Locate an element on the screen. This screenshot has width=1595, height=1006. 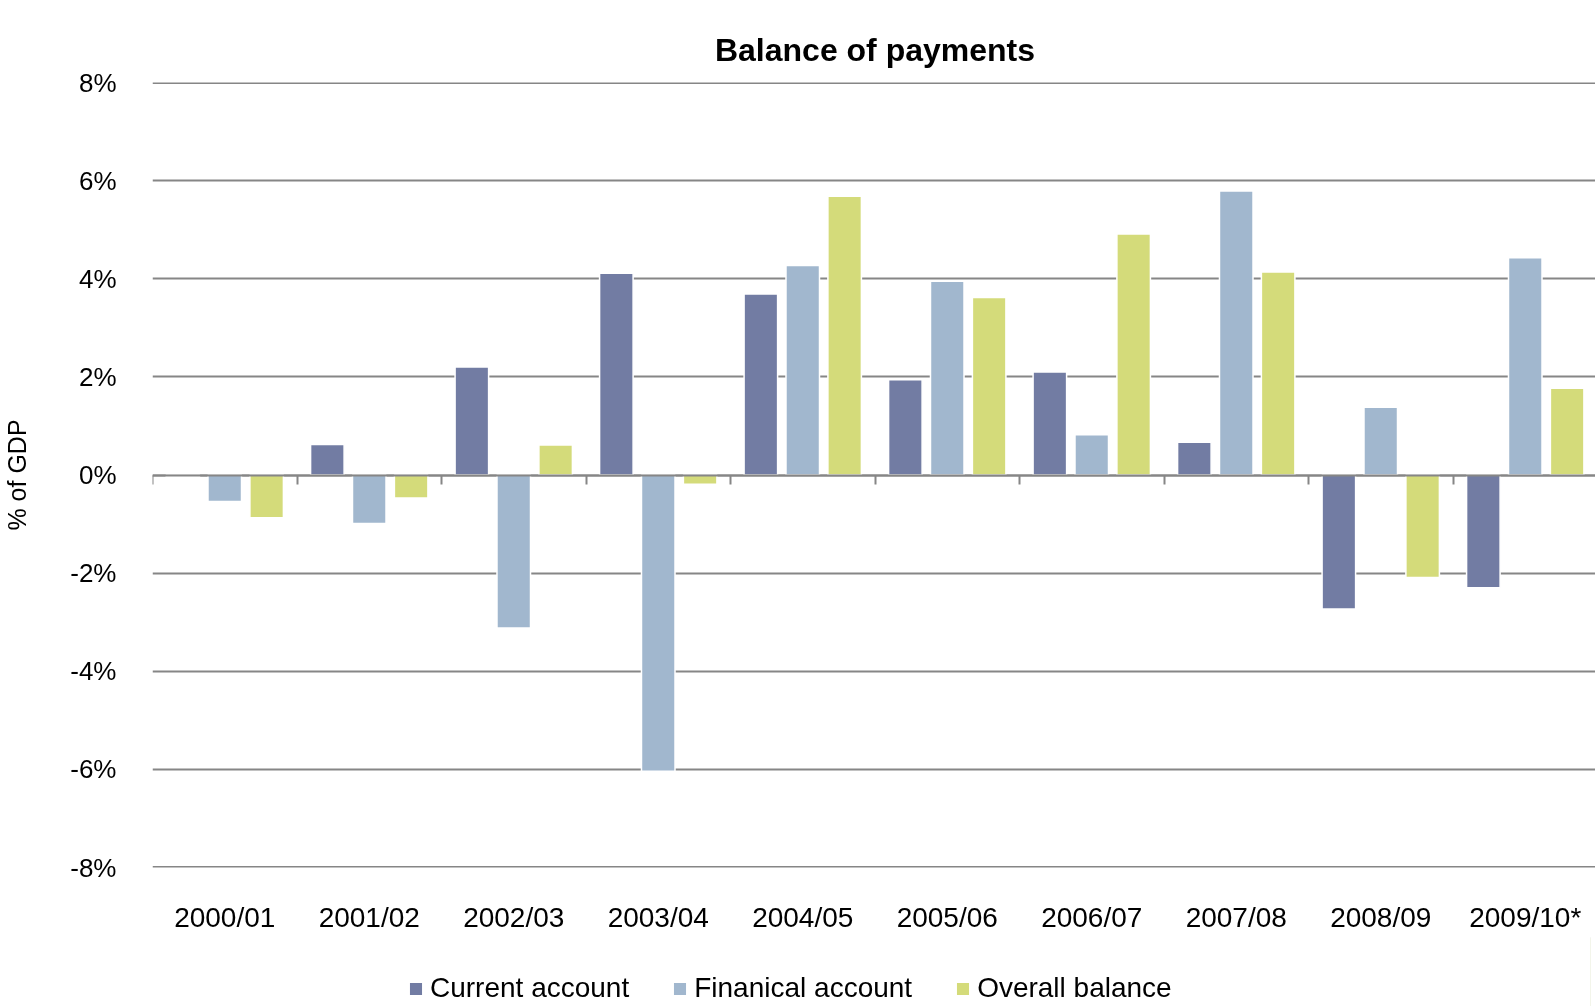
x-tick-label: 2001/02 is located at coordinates (369, 917).